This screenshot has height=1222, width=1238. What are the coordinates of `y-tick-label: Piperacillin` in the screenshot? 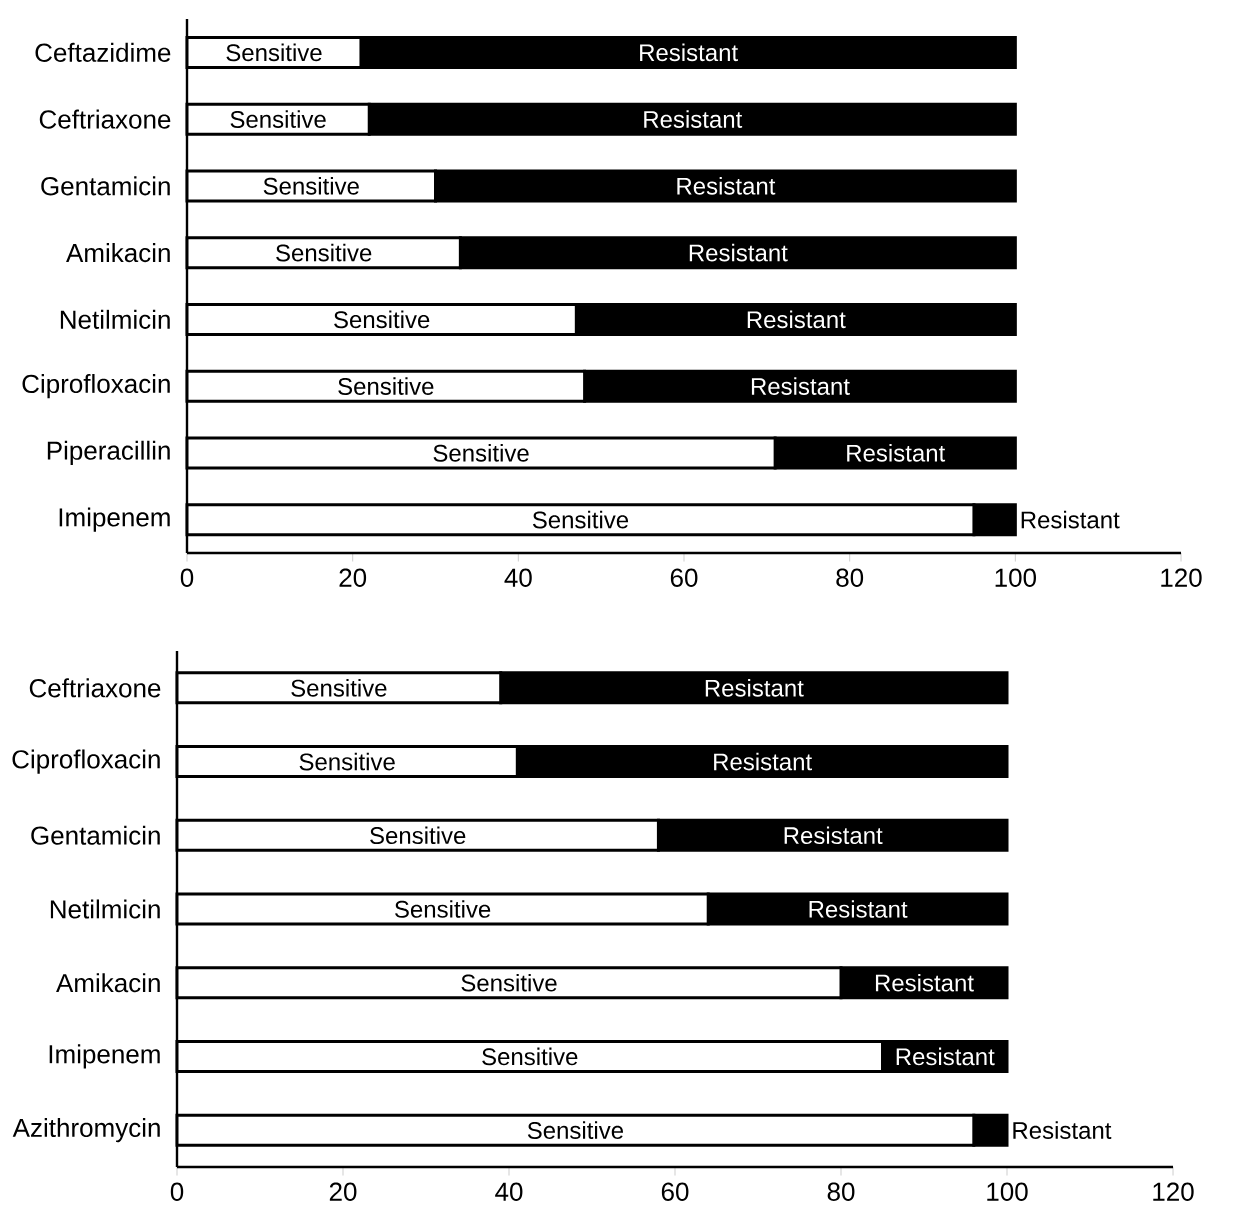 It's located at (108, 452).